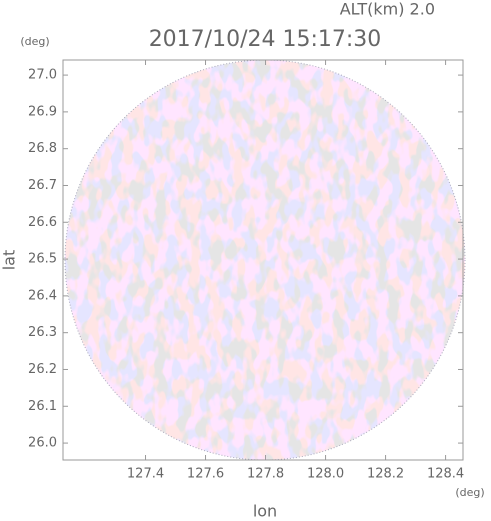 The height and width of the screenshot is (521, 491). Describe the element at coordinates (42, 295) in the screenshot. I see `y-tick-label: 26.4` at that location.